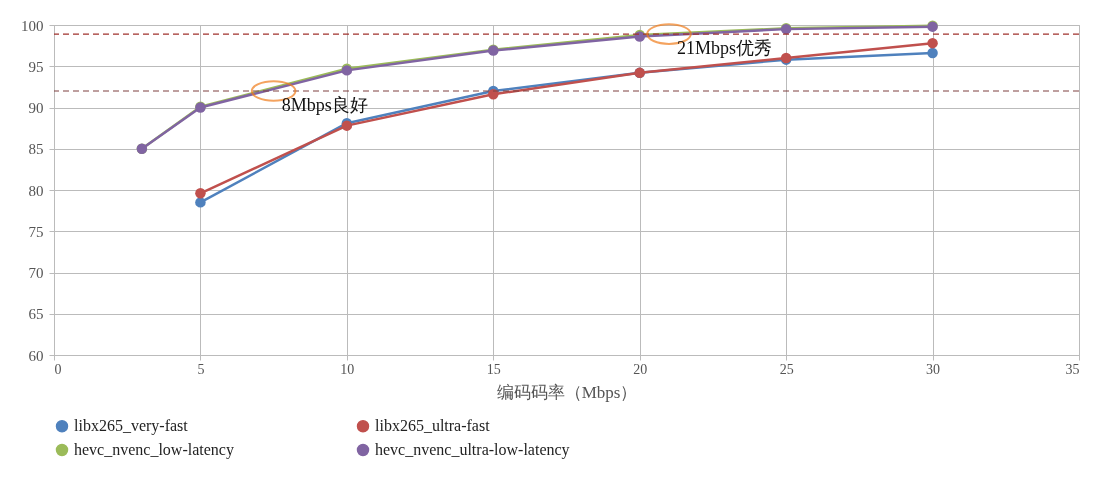 This screenshot has height=482, width=1101. What do you see at coordinates (640, 369) in the screenshot?
I see `x-tick-label: 20` at bounding box center [640, 369].